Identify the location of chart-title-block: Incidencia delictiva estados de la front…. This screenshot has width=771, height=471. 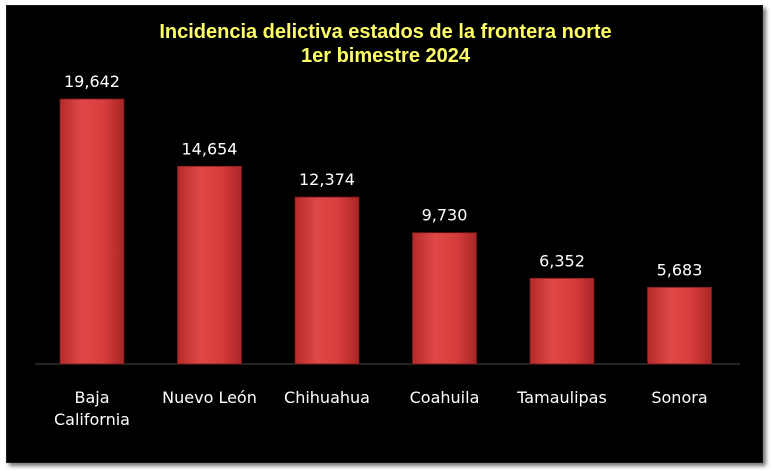
(385, 44).